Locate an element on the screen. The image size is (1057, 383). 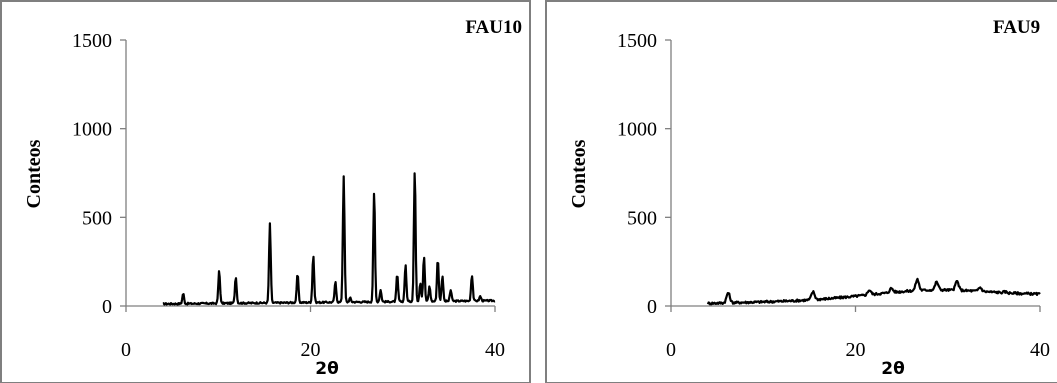
panel-title: FAU9 is located at coordinates (1016, 27).